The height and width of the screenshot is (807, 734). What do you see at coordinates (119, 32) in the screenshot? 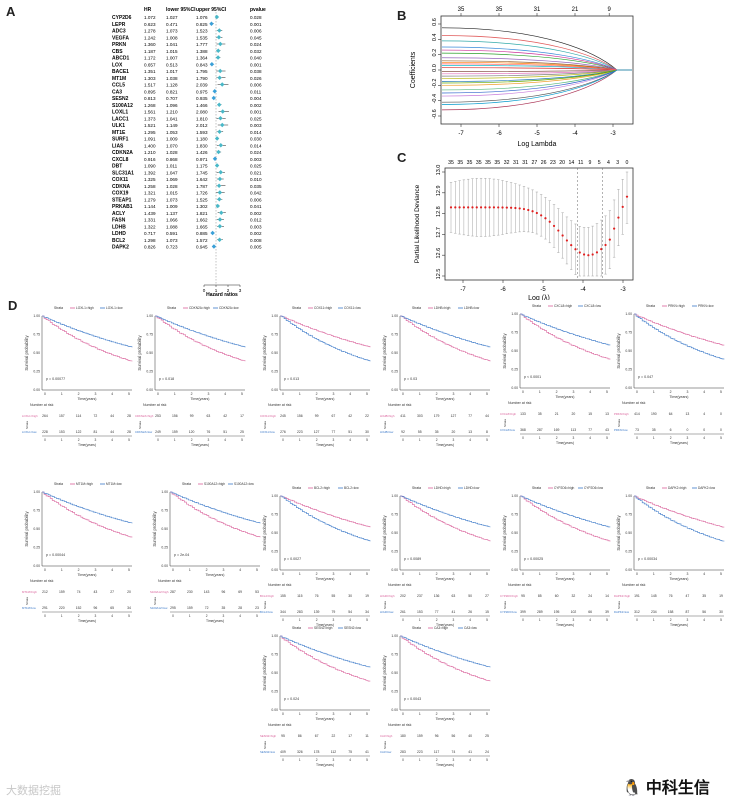
I see `forest-gene-label: ADC3` at bounding box center [119, 32].